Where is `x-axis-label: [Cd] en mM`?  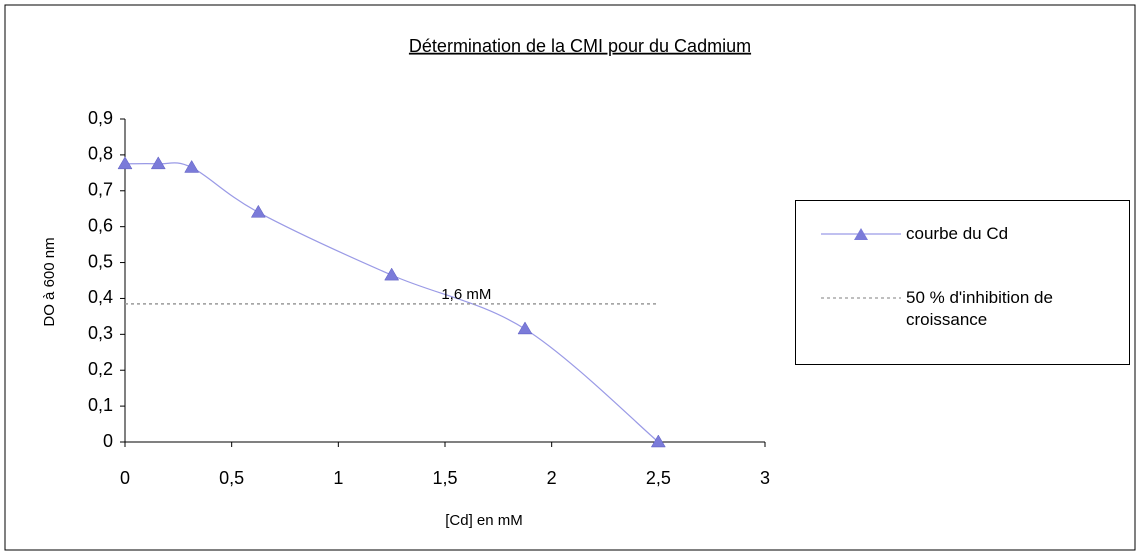 x-axis-label: [Cd] en mM is located at coordinates (484, 520).